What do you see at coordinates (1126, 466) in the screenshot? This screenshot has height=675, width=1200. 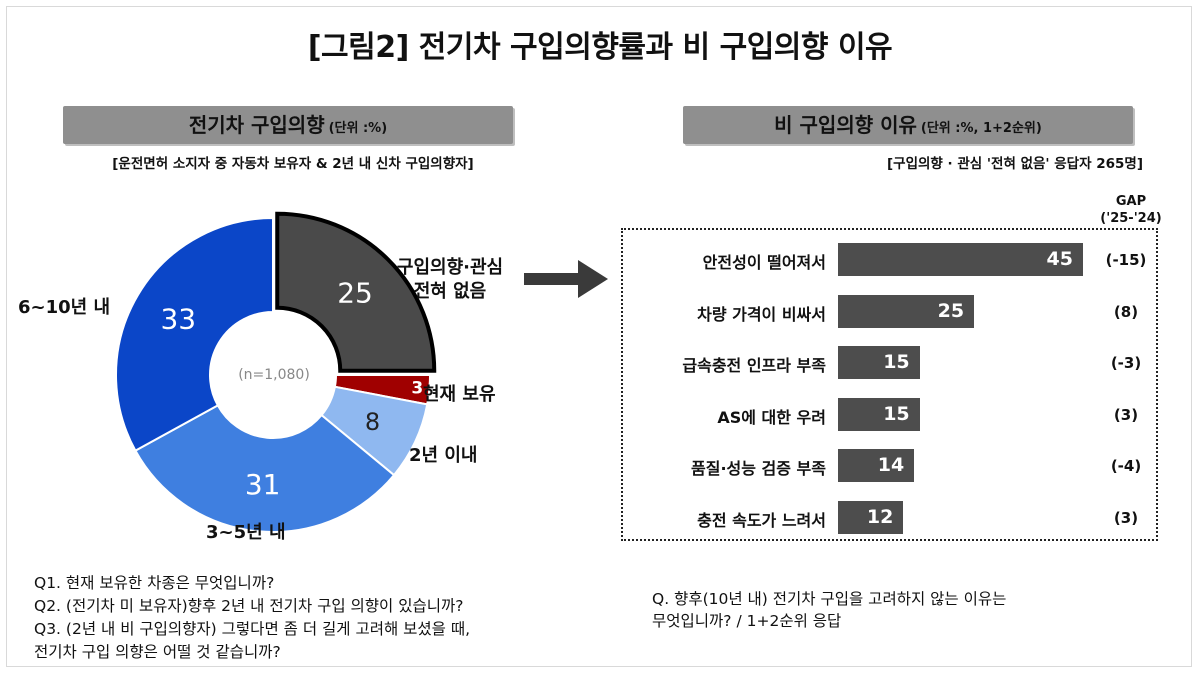 I see `gap-value: (-4)` at bounding box center [1126, 466].